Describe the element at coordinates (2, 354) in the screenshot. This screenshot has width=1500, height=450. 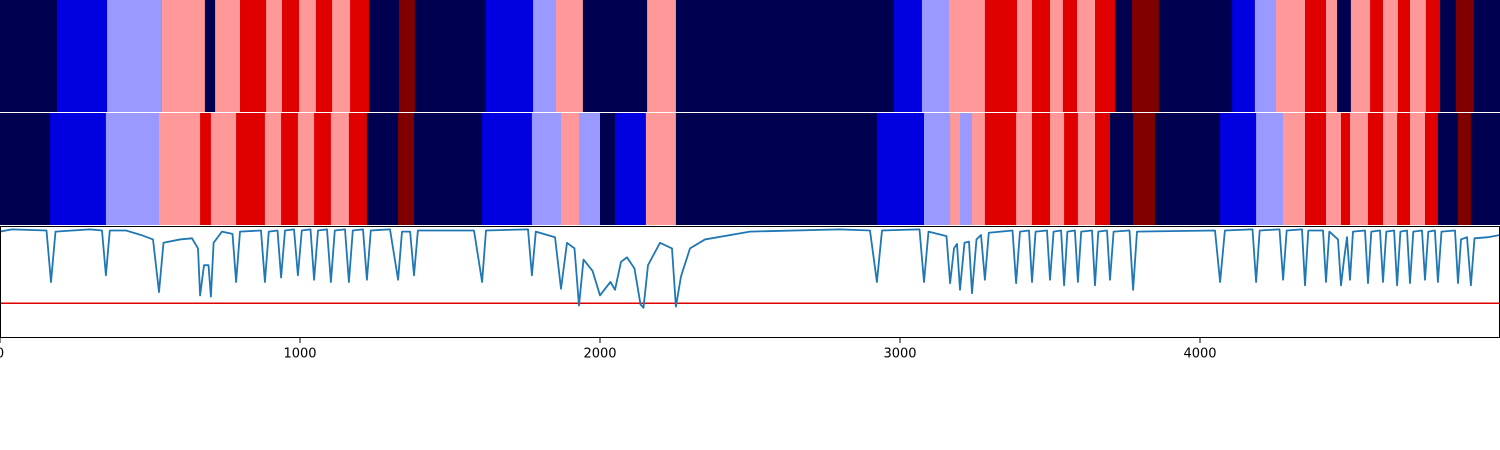
I see `x-tick-label: 0` at that location.